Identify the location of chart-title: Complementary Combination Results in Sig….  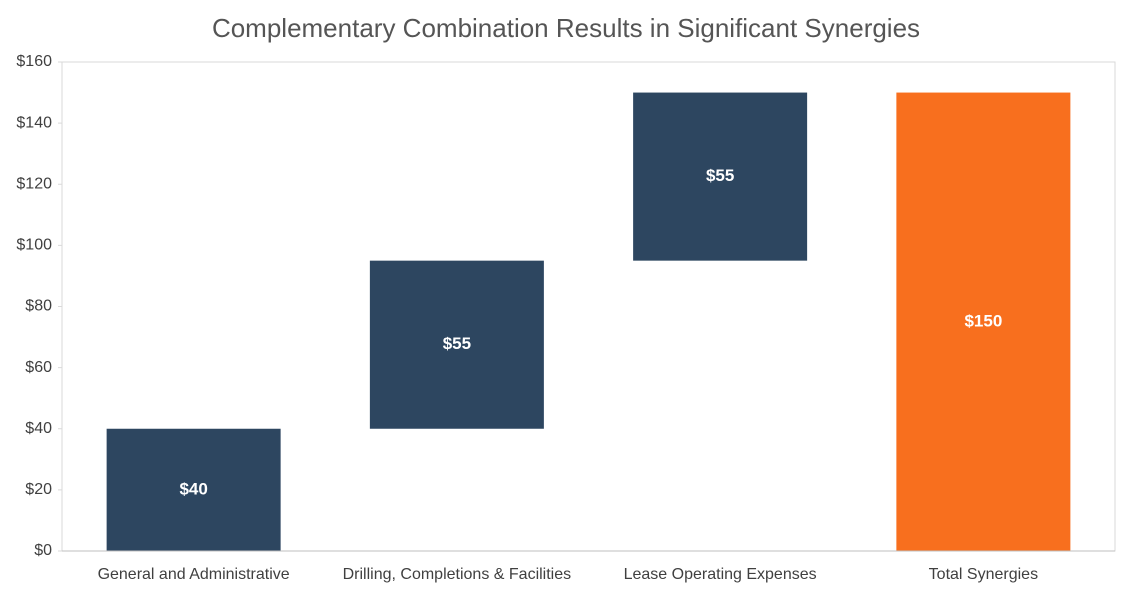
(566, 28).